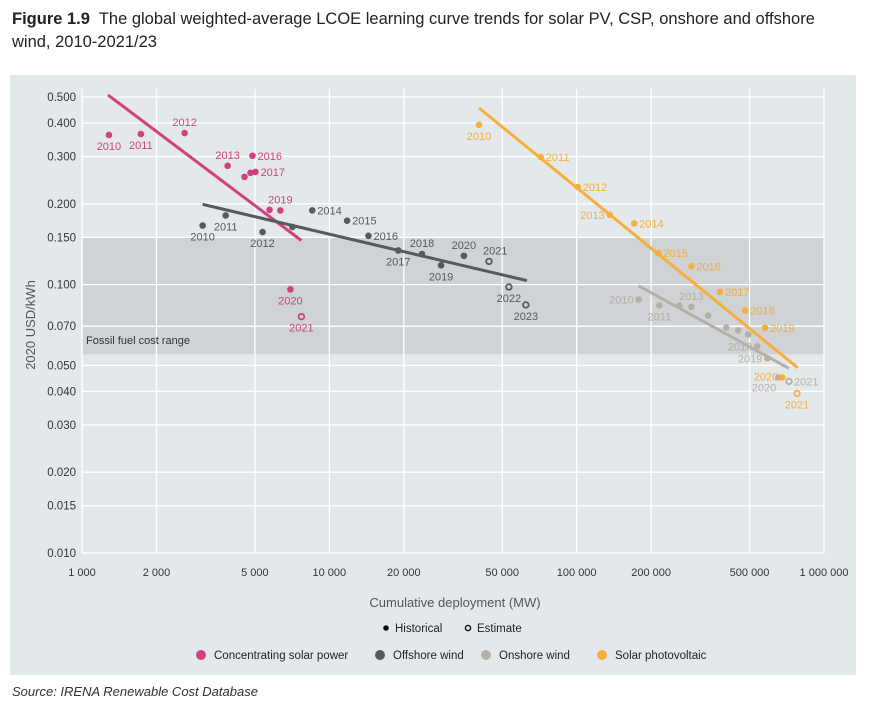 Image resolution: width=869 pixels, height=709 pixels. I want to click on source-note: Source: IRENA Renewable Cost Database, so click(135, 691).